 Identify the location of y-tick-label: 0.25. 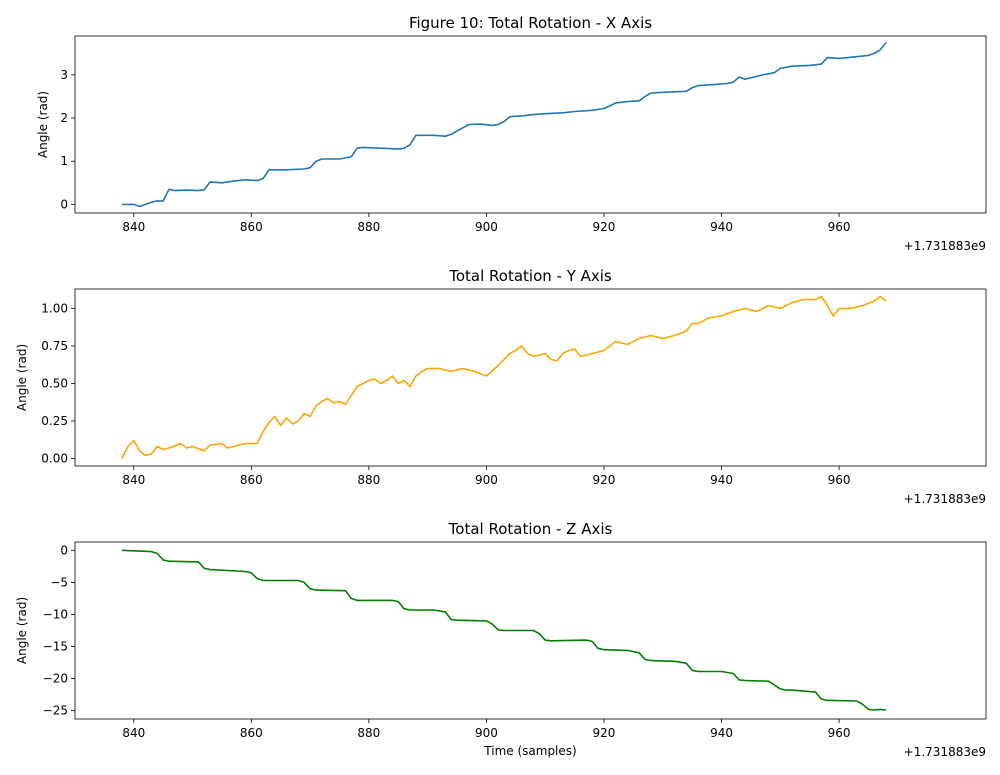
(54, 421).